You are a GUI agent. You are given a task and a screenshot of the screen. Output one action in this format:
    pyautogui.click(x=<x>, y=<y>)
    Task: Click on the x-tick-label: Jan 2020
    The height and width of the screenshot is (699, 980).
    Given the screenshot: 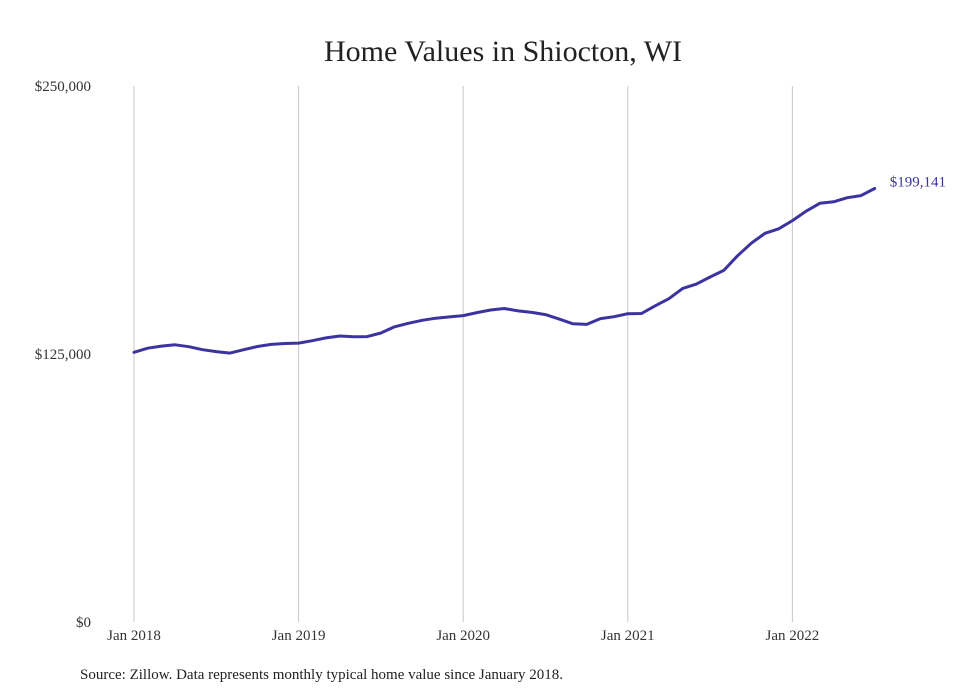 What is the action you would take?
    pyautogui.click(x=463, y=636)
    